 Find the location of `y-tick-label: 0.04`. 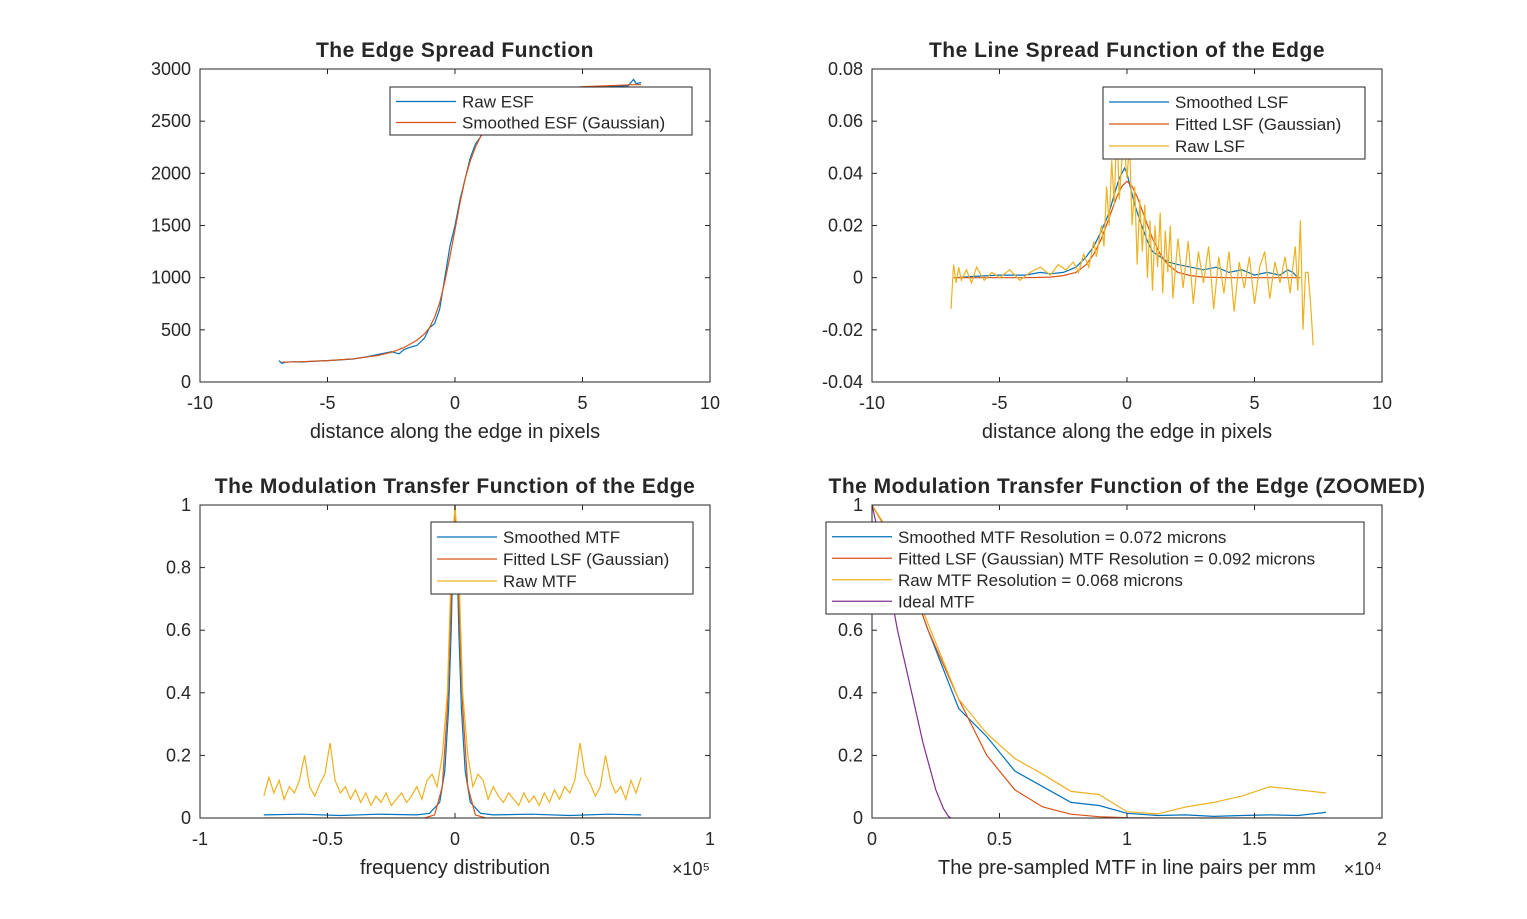

y-tick-label: 0.04 is located at coordinates (845, 173).